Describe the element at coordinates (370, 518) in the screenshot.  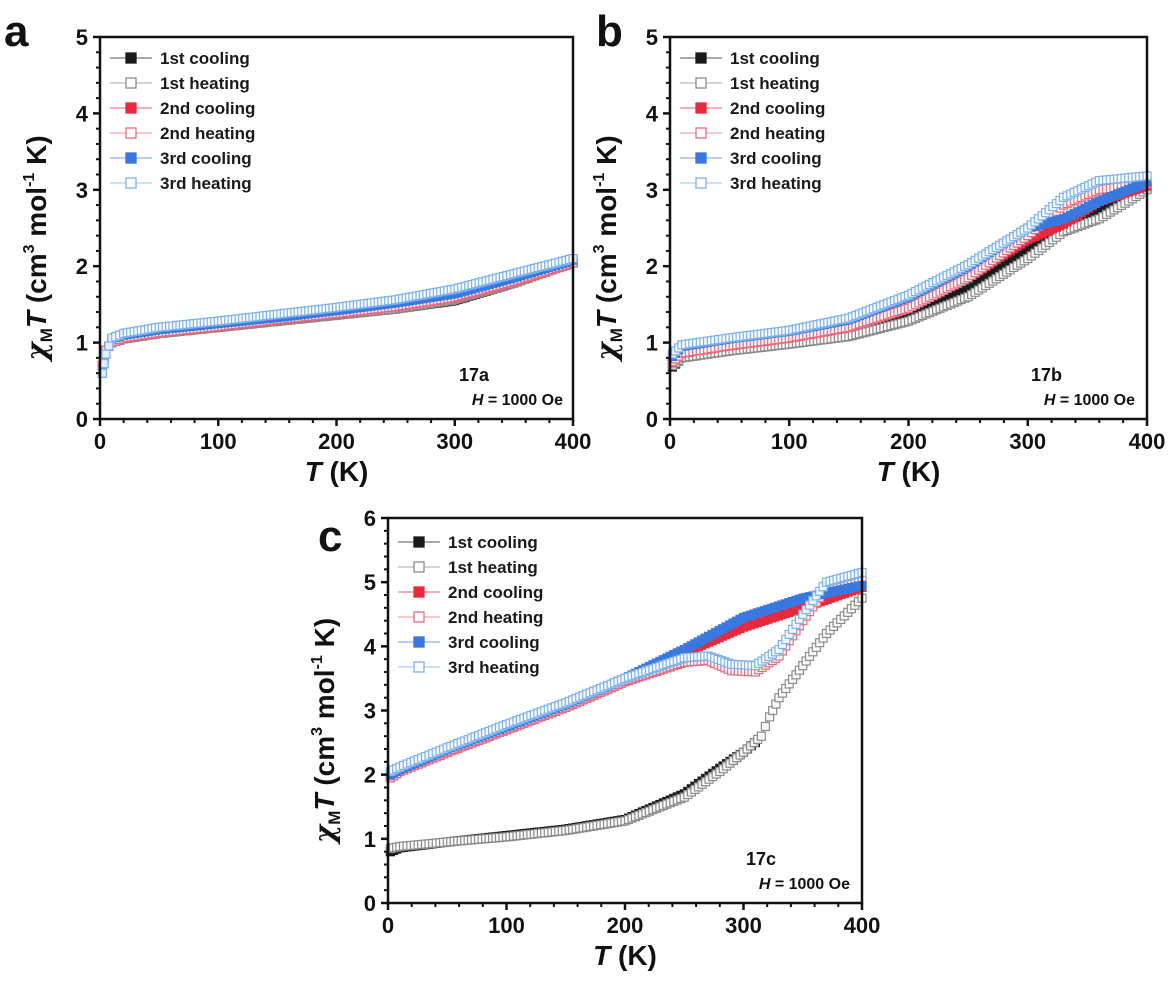
I see `y-tick-label: 6` at that location.